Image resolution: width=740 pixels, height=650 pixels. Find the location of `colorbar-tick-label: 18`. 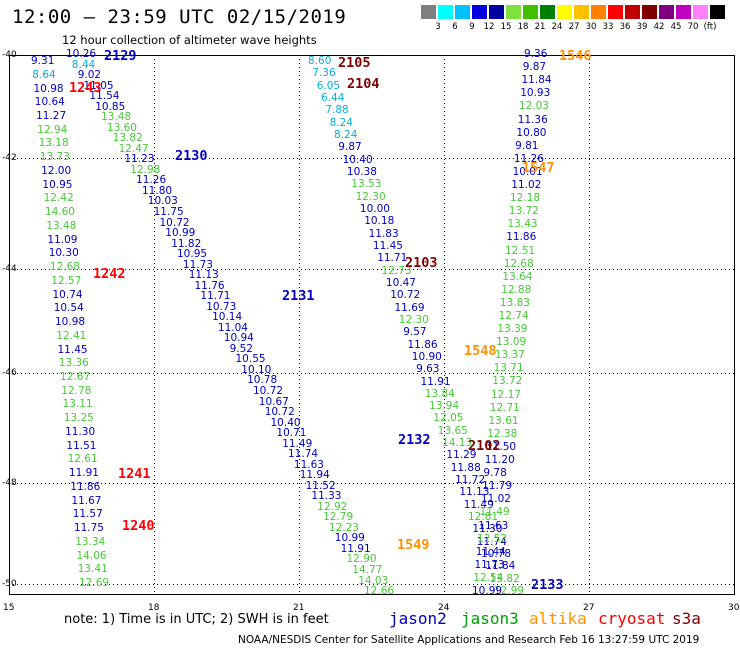

colorbar-tick-label: 18 is located at coordinates (523, 27).